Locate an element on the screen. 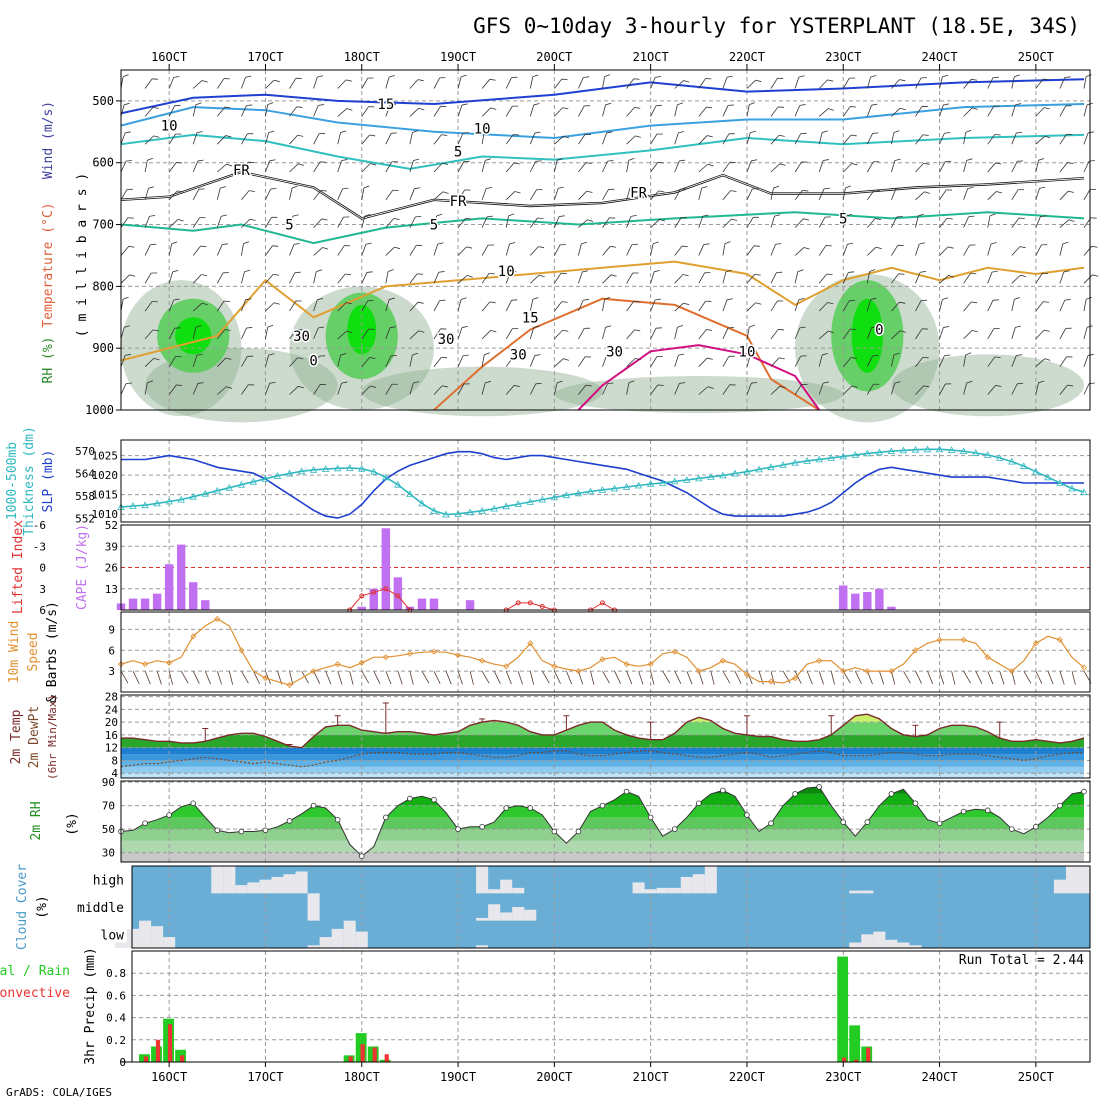 The height and width of the screenshot is (1100, 1100). run-total-label: Run Total = 2.44 is located at coordinates (1021, 960).